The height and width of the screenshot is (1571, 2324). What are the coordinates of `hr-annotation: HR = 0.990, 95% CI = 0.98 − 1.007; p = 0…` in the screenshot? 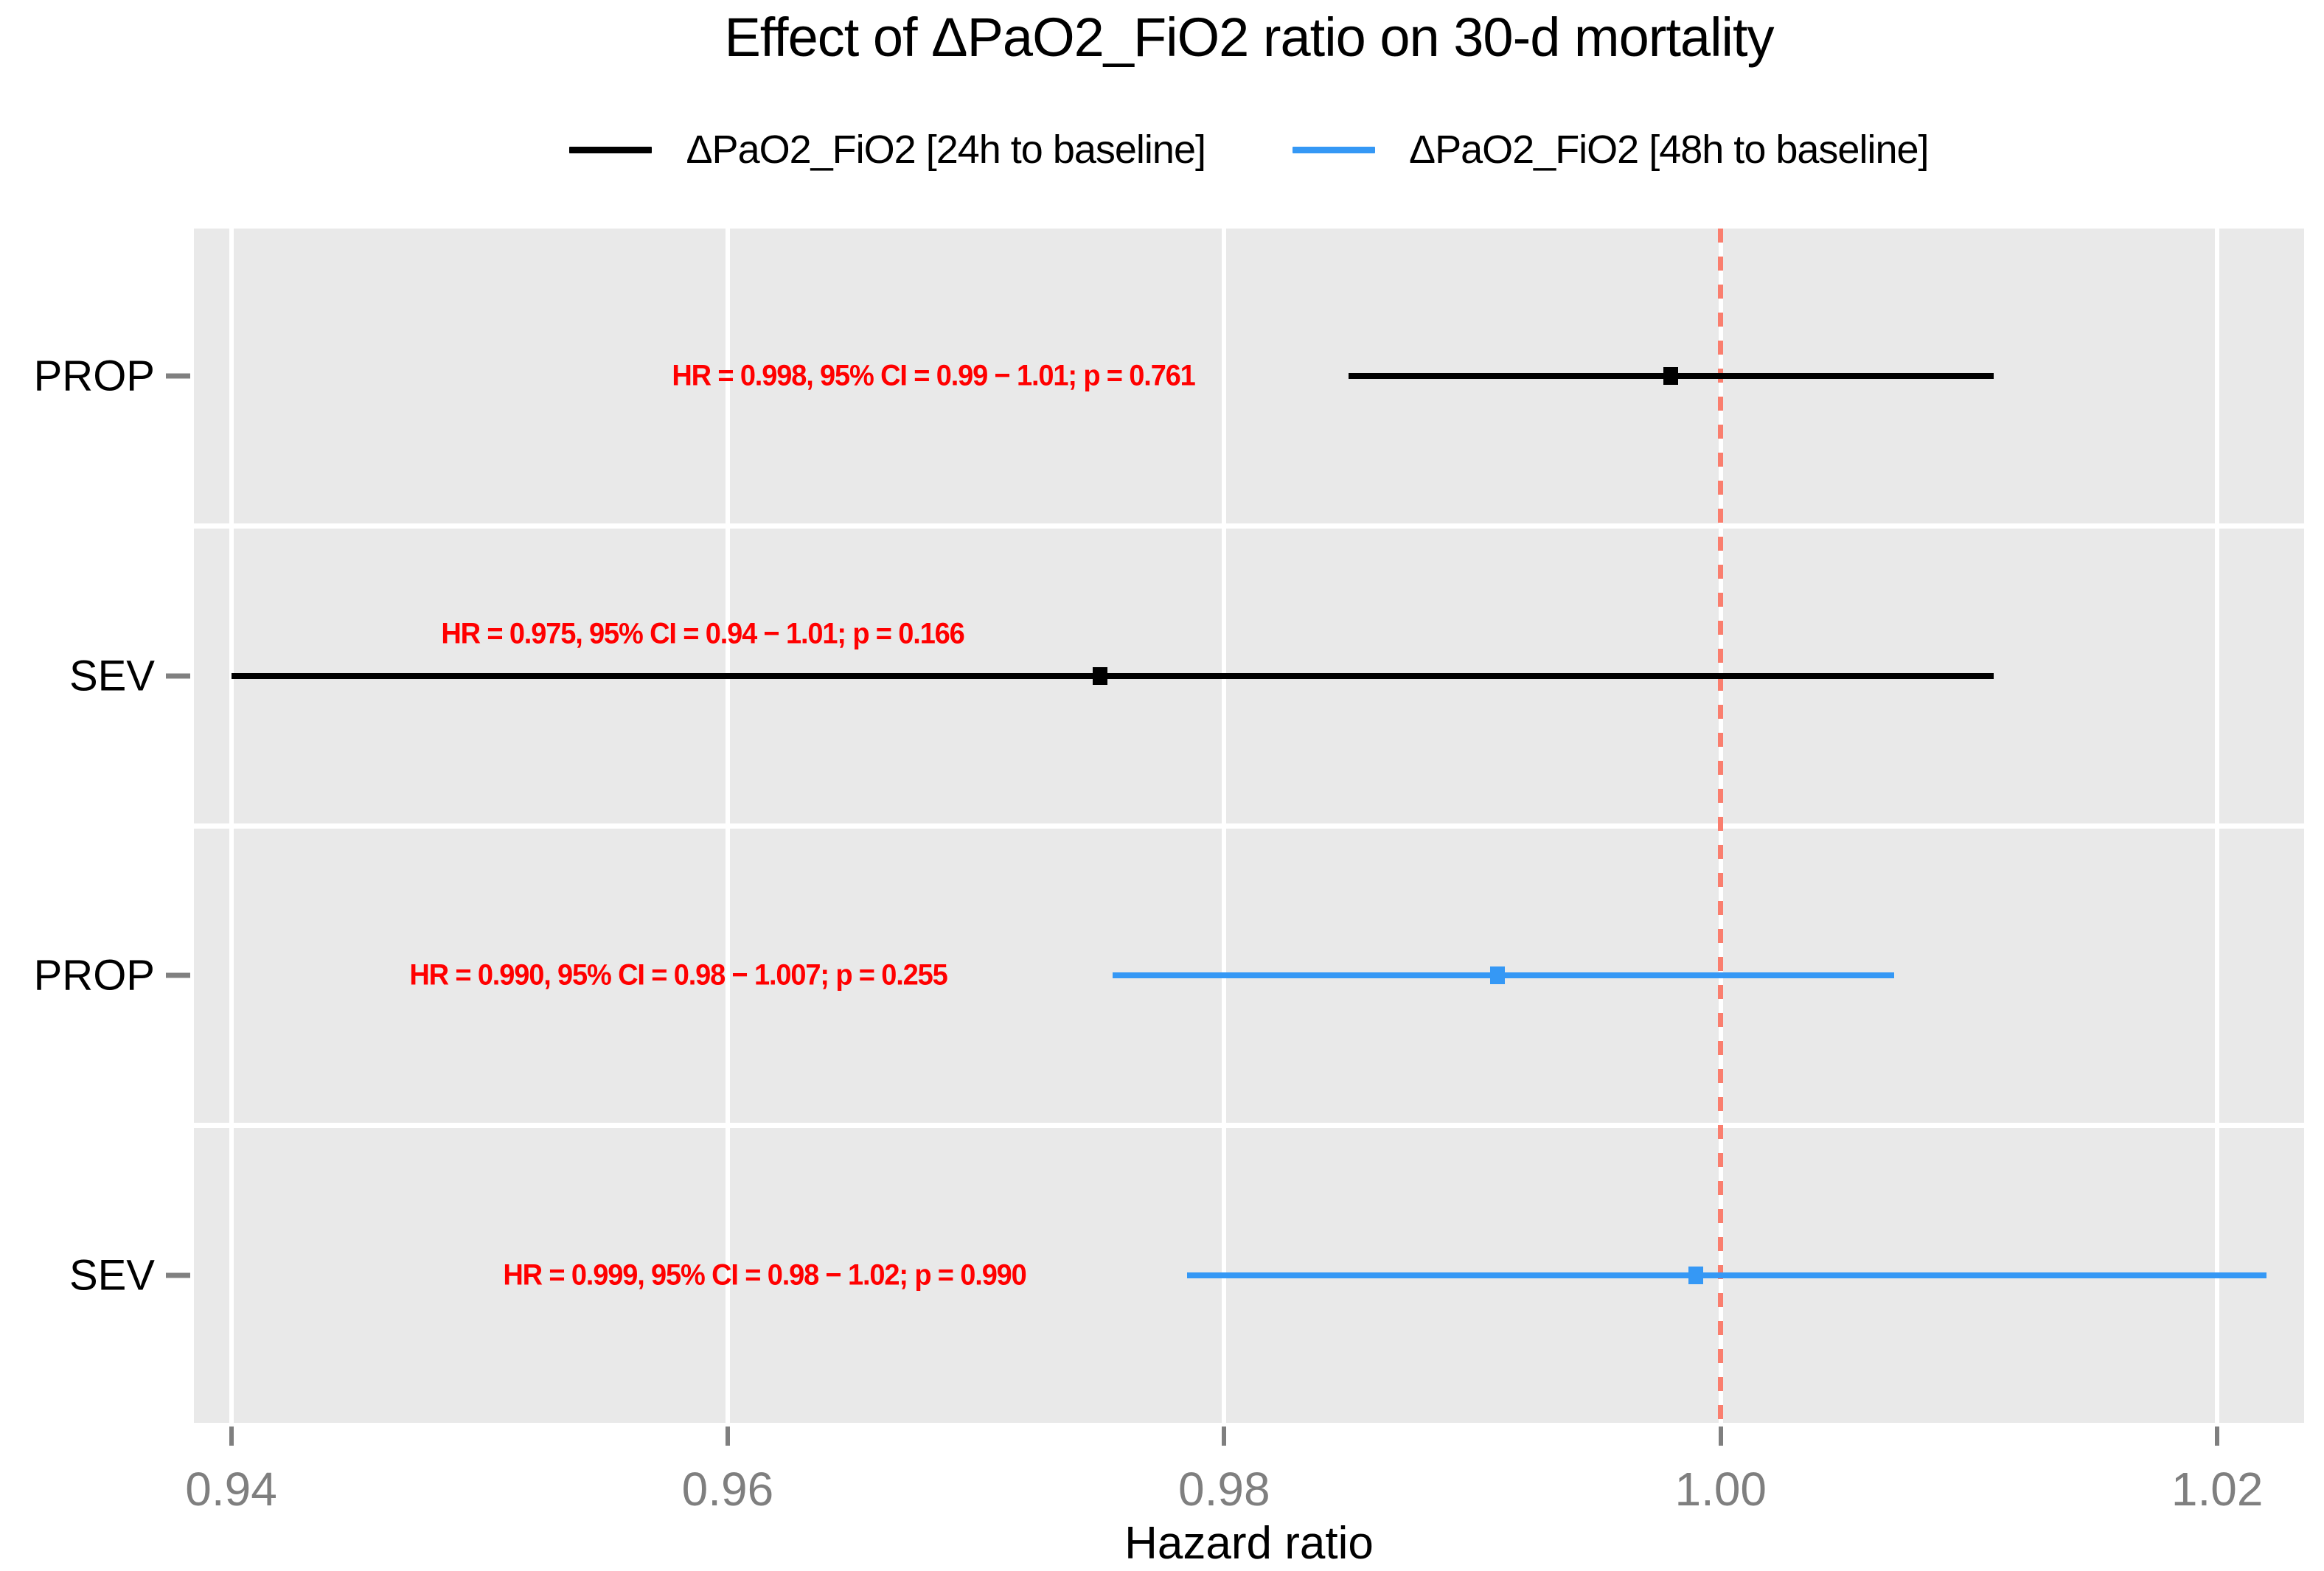 It's located at (677, 975).